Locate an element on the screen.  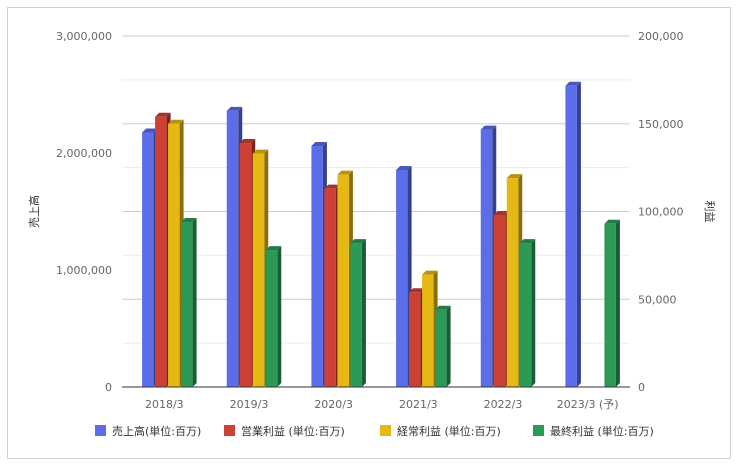
right-axis-title: 利益 is located at coordinates (710, 212).